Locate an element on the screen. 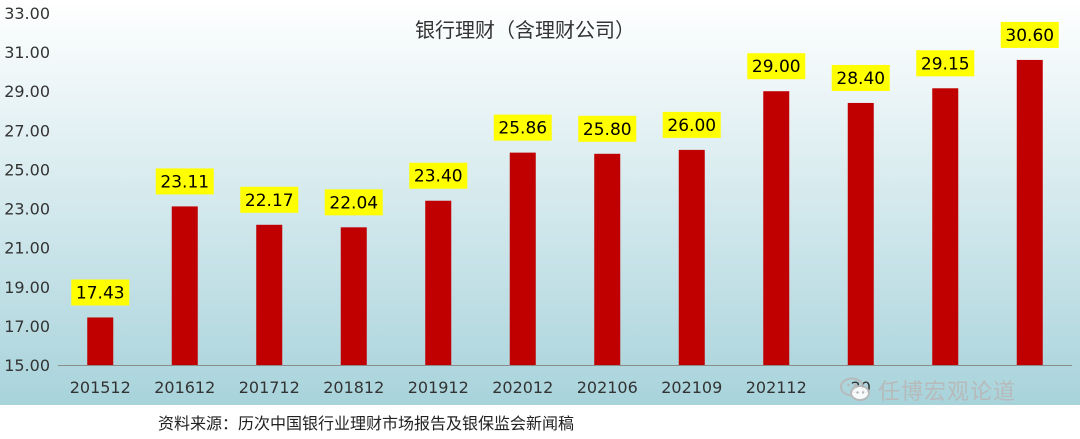 The image size is (1080, 439). y-tick-label: 27.00 is located at coordinates (27, 130).